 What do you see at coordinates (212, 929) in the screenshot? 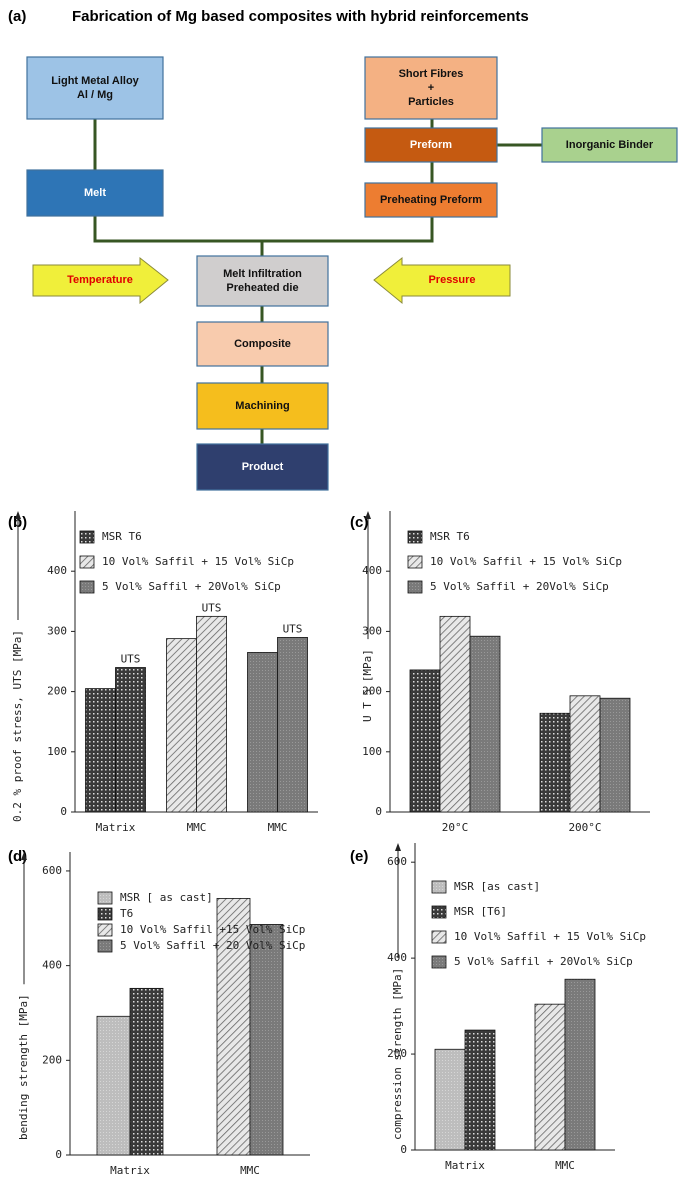
I see `legend-label: 10 Vol% Saffil +15 Vol% SiCp` at bounding box center [212, 929].